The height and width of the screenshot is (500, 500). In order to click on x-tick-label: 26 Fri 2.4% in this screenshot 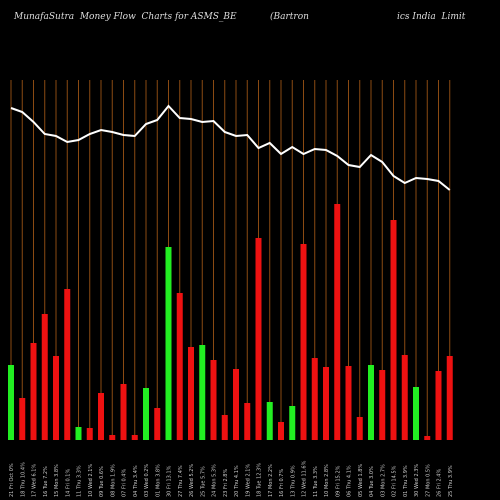, I will do `click(440, 483)`.